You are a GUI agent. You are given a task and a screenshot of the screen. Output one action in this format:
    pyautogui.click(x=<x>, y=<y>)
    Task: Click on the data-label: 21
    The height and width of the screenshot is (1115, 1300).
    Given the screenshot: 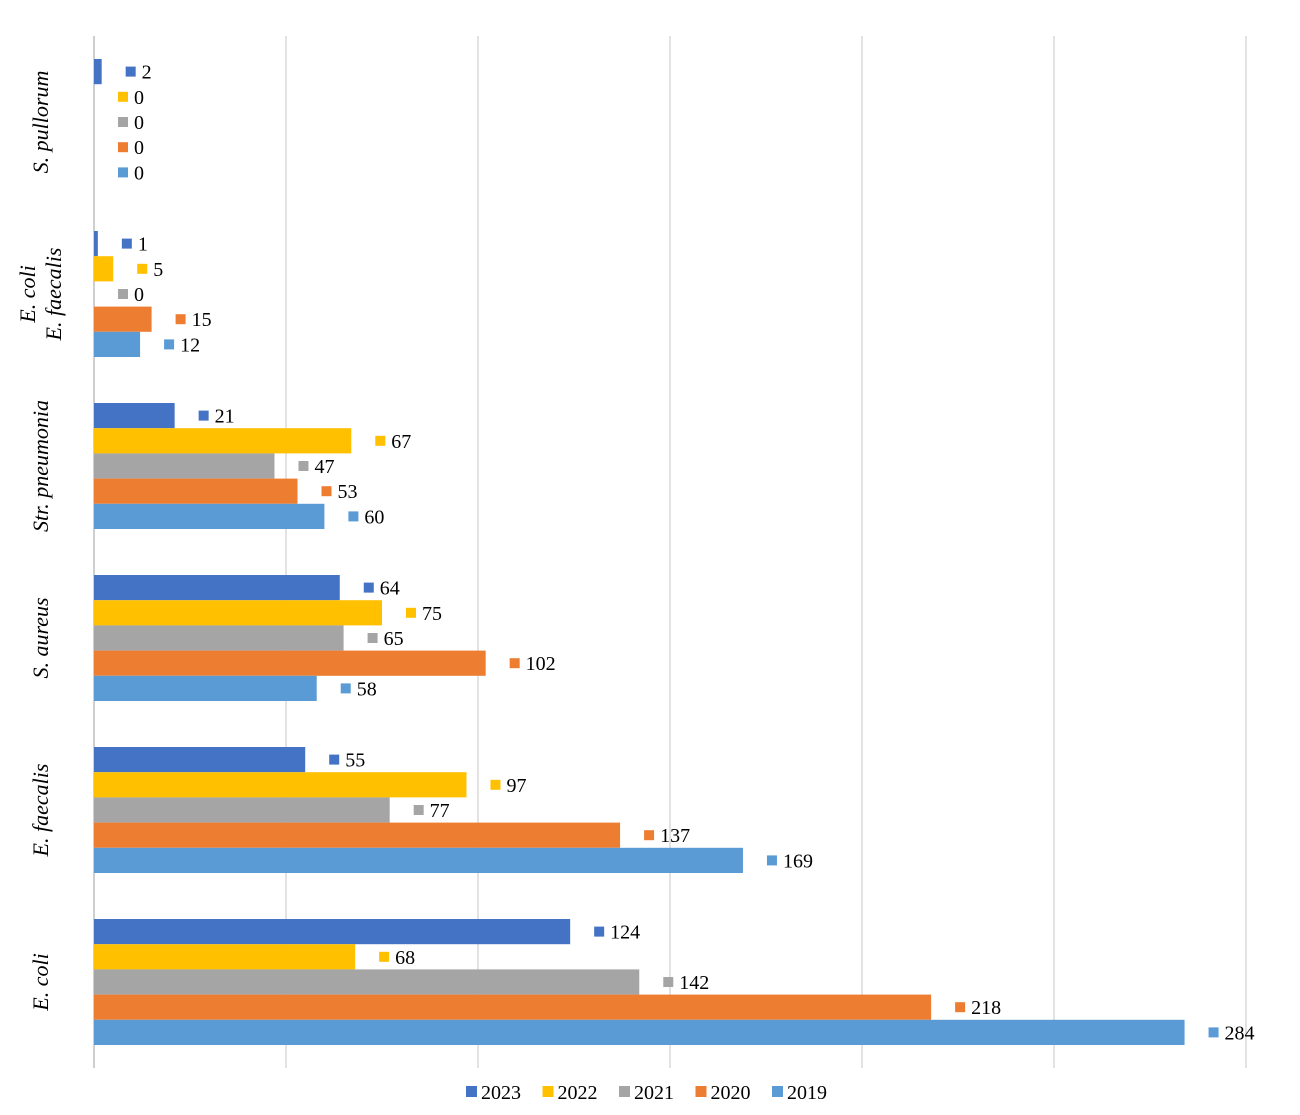 What is the action you would take?
    pyautogui.click(x=225, y=417)
    